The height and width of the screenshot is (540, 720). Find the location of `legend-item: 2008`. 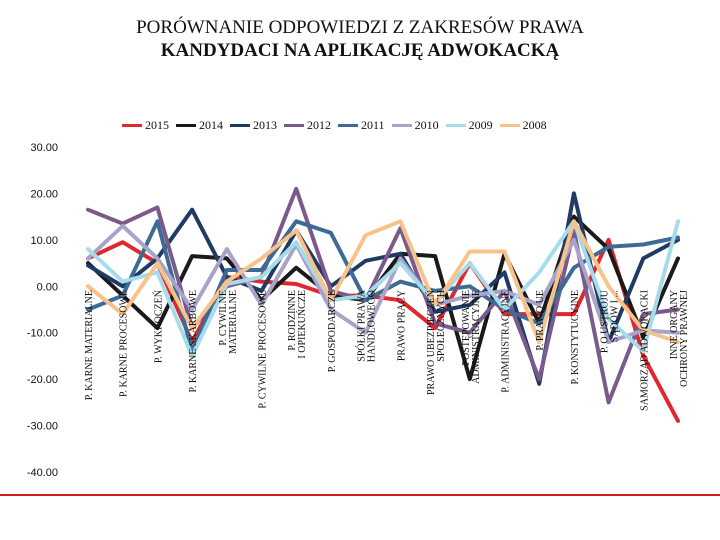

legend-item: 2008 is located at coordinates (523, 124).